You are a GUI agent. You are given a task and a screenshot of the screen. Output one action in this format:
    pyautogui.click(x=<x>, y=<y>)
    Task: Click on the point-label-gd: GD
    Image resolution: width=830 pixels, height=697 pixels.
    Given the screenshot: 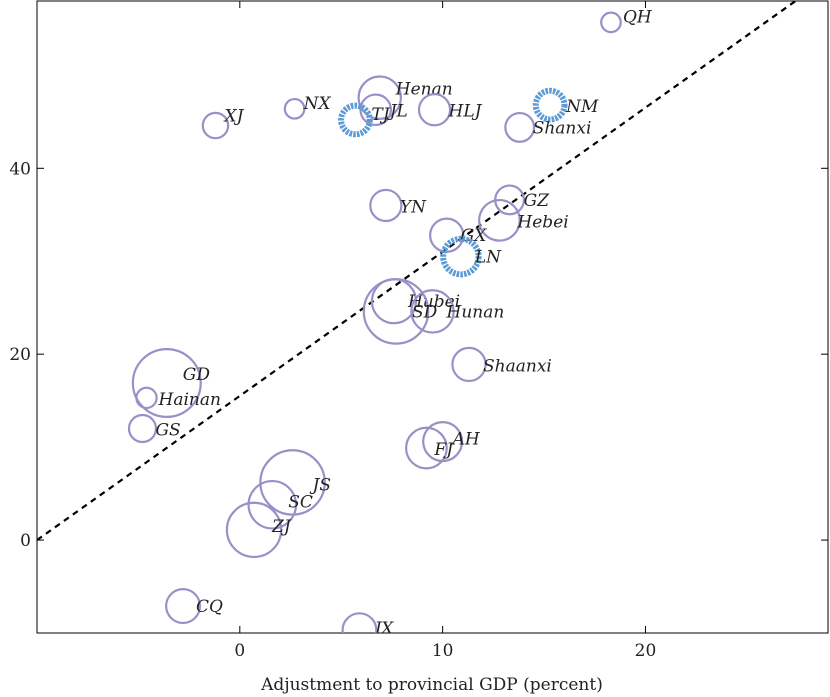 What is the action you would take?
    pyautogui.click(x=197, y=375)
    